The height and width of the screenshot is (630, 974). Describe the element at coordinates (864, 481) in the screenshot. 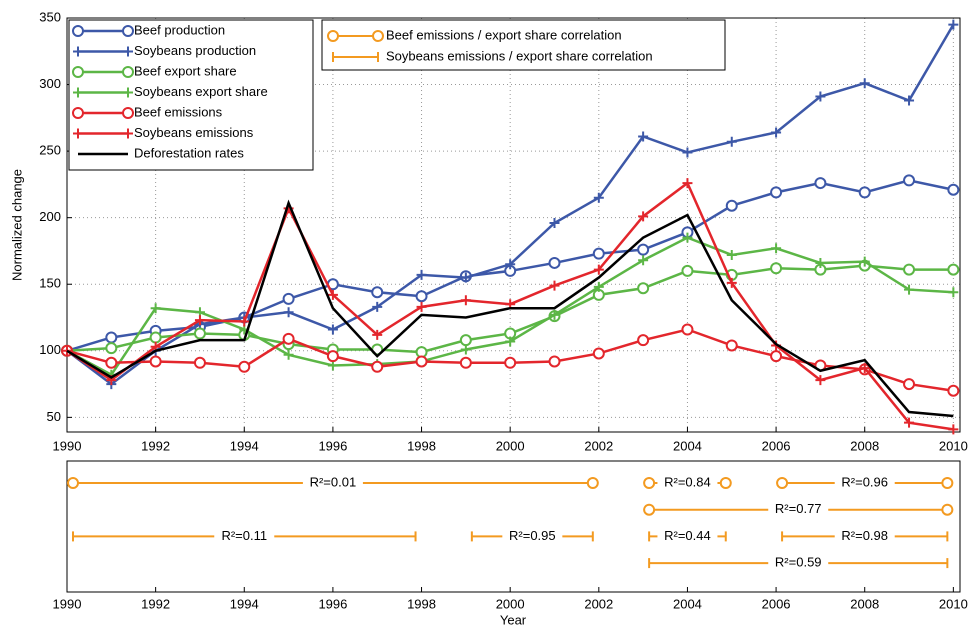

I see `interval-label: R²=0.96` at that location.